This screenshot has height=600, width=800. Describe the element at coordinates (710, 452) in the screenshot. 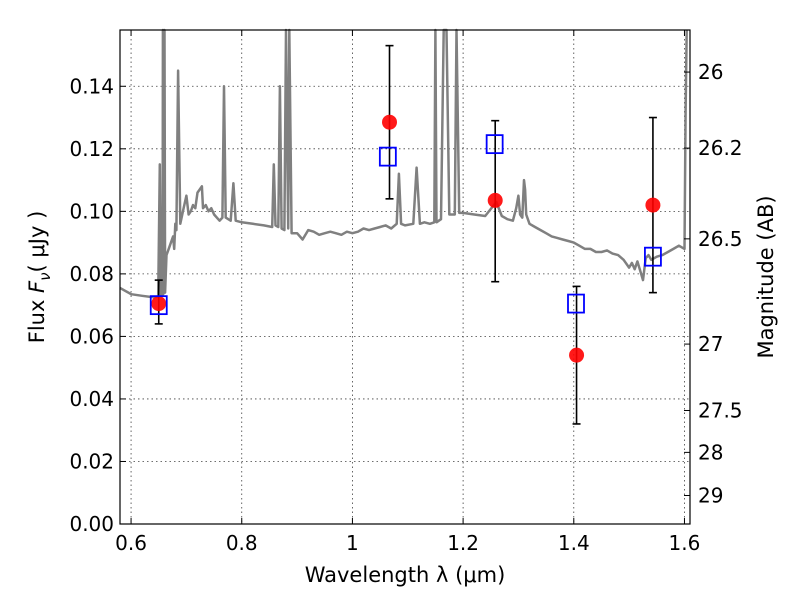

I see `magnitude-tick-label: 28` at that location.